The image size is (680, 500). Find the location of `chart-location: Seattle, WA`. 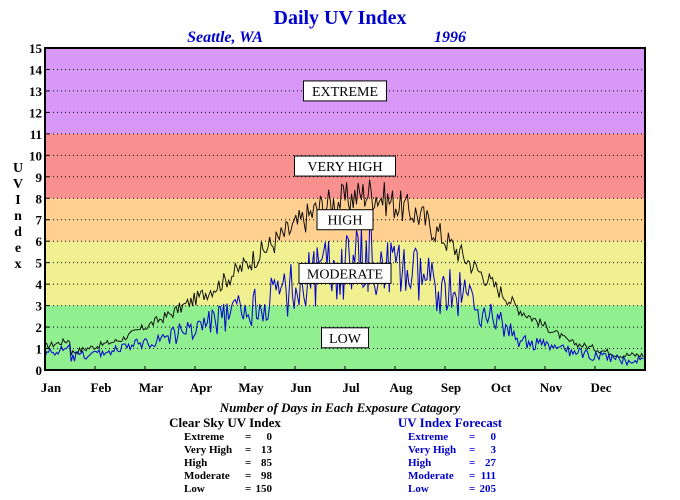

chart-location: Seattle, WA is located at coordinates (225, 37).